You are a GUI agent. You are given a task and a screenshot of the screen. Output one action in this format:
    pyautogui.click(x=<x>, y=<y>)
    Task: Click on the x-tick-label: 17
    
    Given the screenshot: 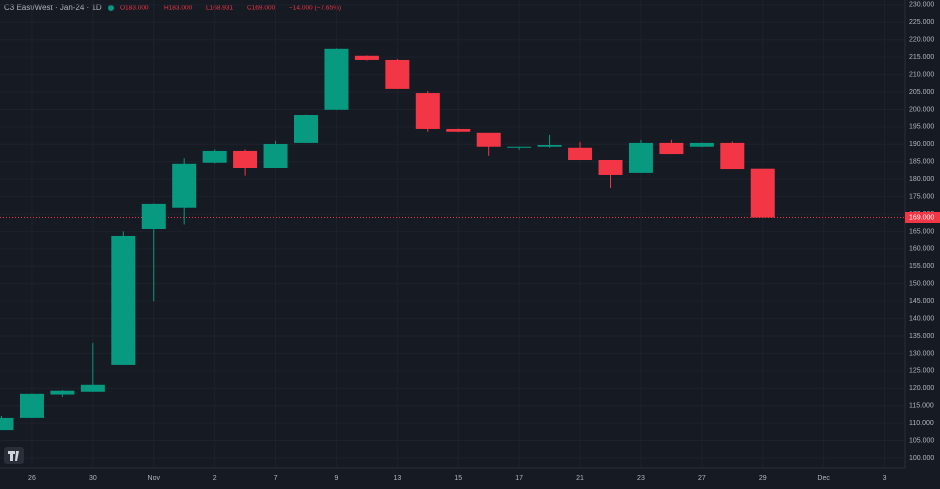 What is the action you would take?
    pyautogui.click(x=519, y=478)
    